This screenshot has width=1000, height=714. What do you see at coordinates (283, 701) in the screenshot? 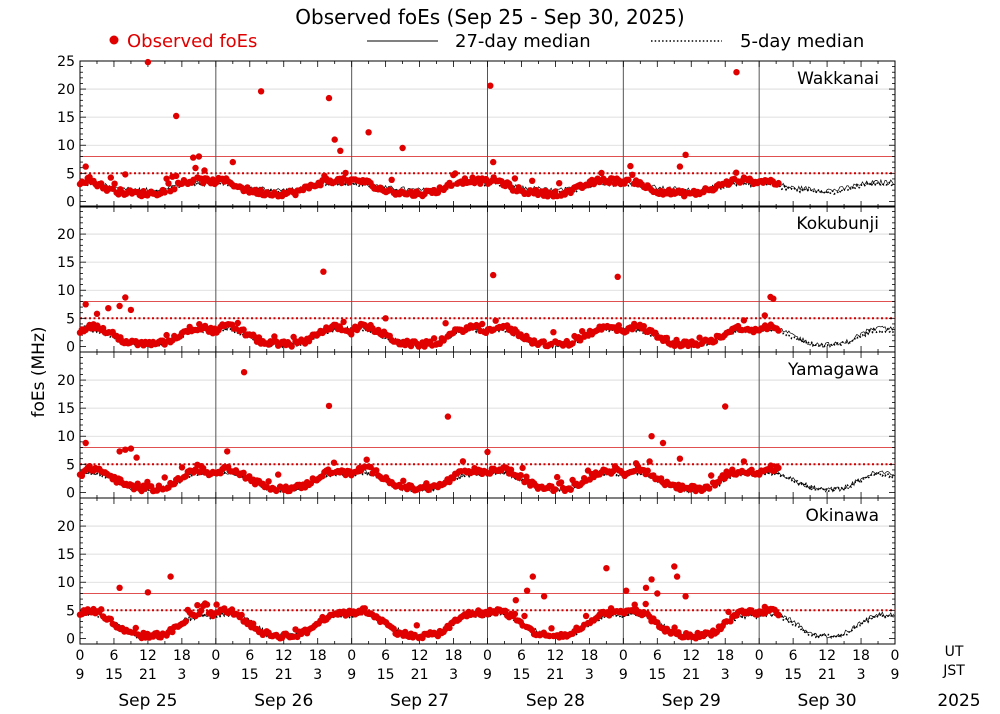
I see `date-label: Sep 26` at bounding box center [283, 701].